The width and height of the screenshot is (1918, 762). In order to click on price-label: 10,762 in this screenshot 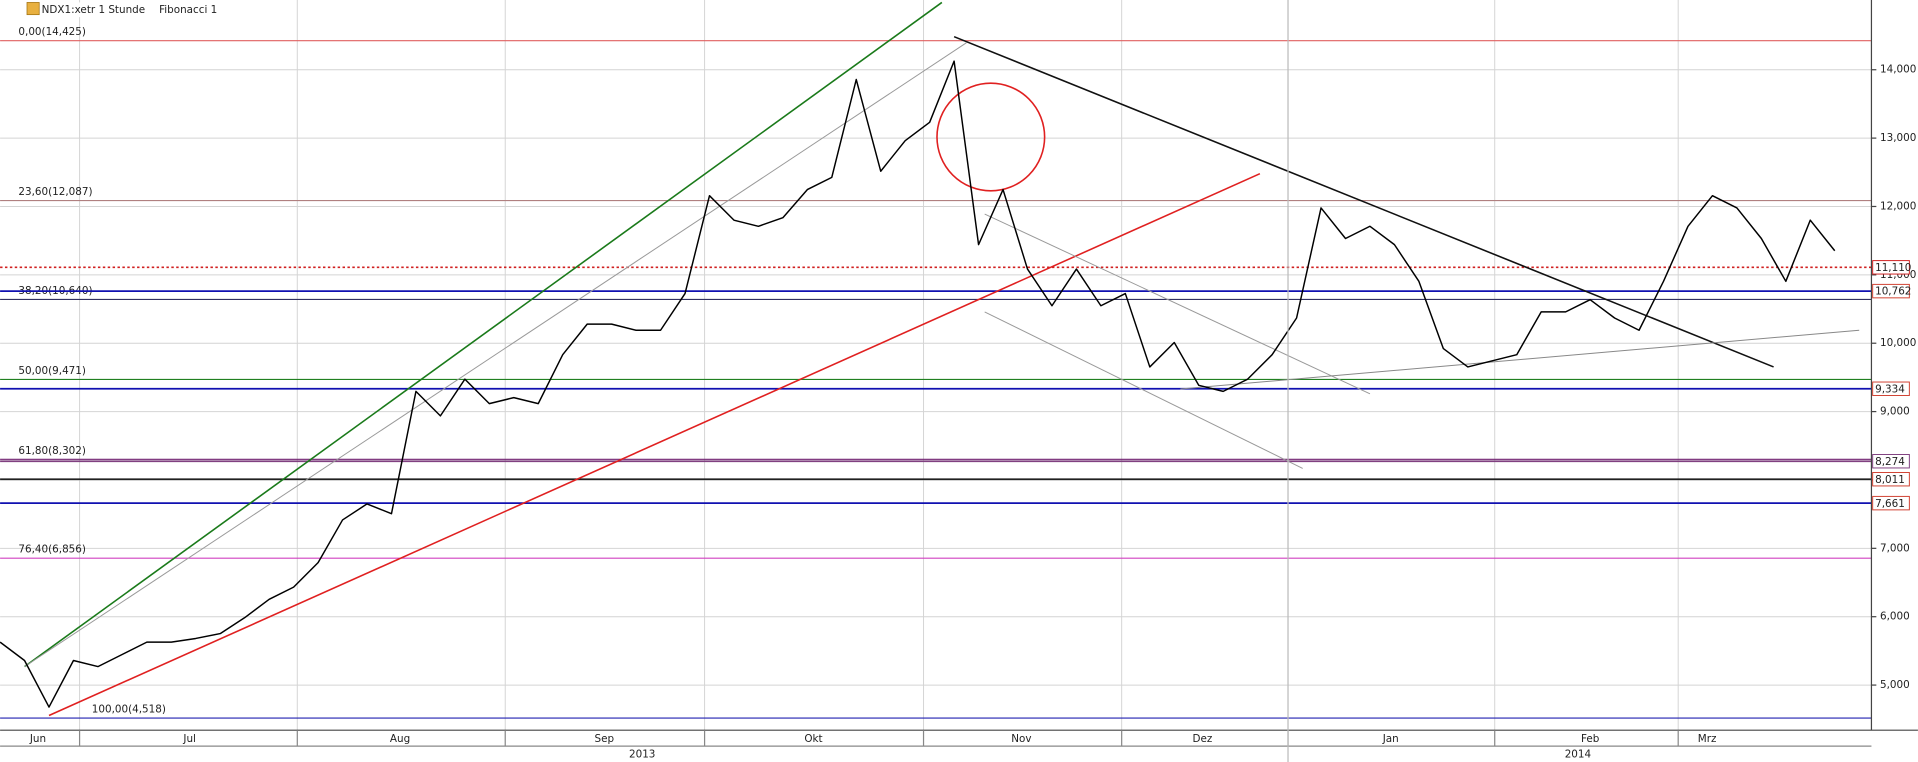, I will do `click(1893, 292)`.